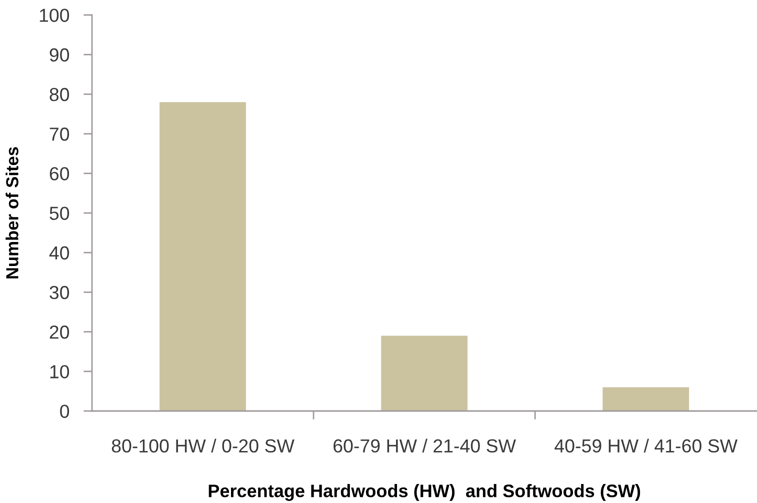 This screenshot has height=503, width=757. Describe the element at coordinates (60, 95) in the screenshot. I see `y-tick-label: 80` at that location.